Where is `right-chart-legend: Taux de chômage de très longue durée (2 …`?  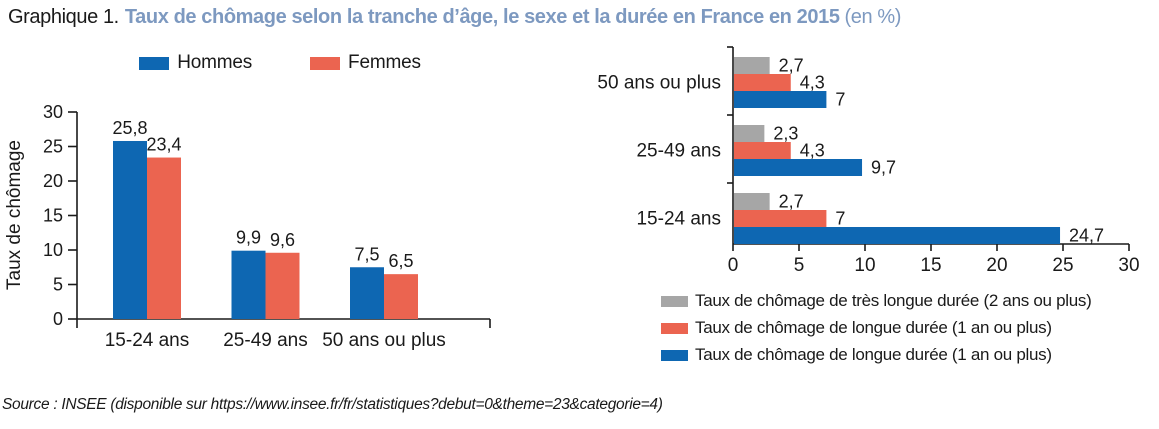 right-chart-legend: Taux de chômage de très longue durée (2 … is located at coordinates (876, 328).